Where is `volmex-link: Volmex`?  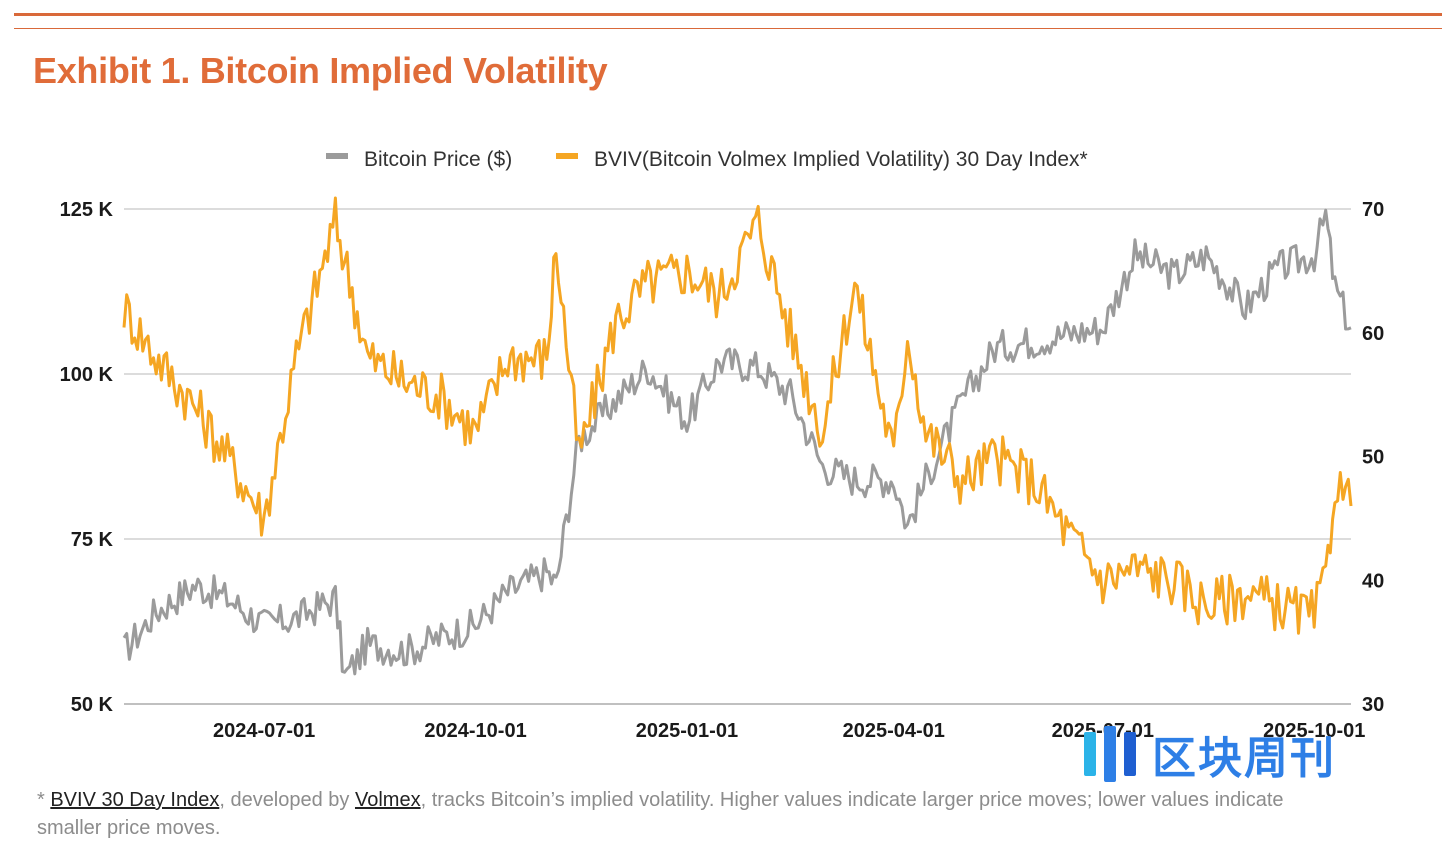 volmex-link: Volmex is located at coordinates (387, 800).